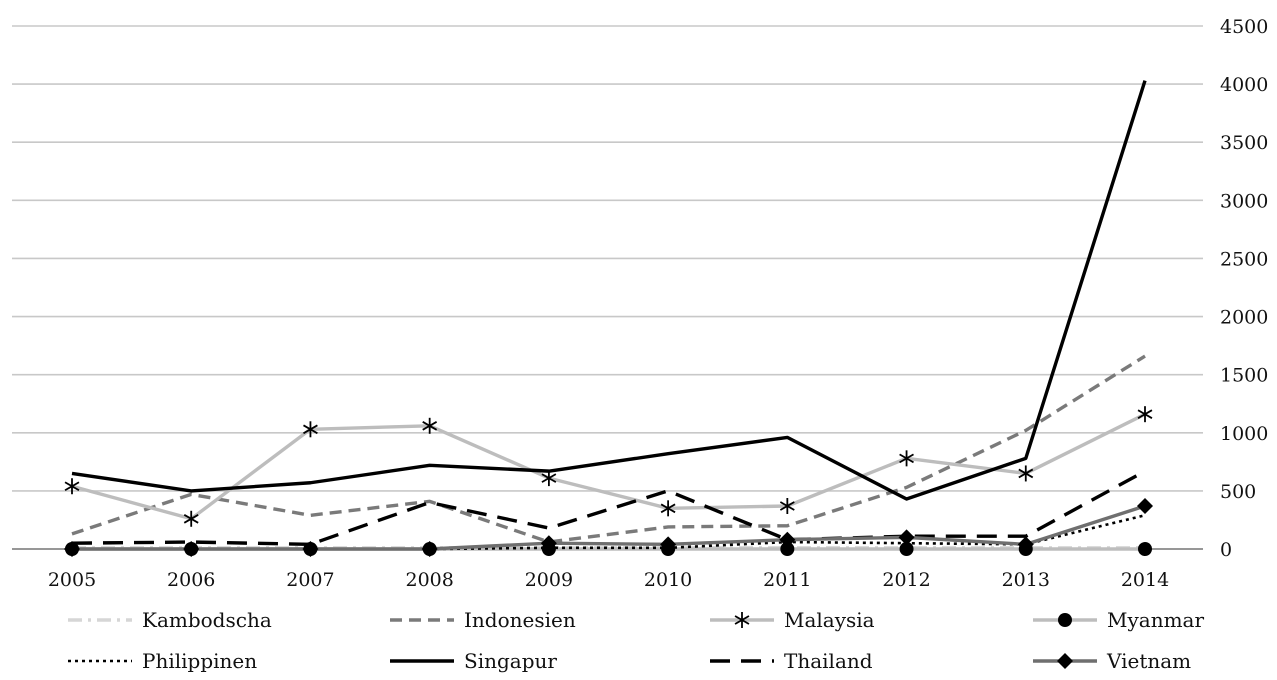 Image resolution: width=1277 pixels, height=680 pixels. I want to click on legend-item-thailand: Thailand, so click(791, 661).